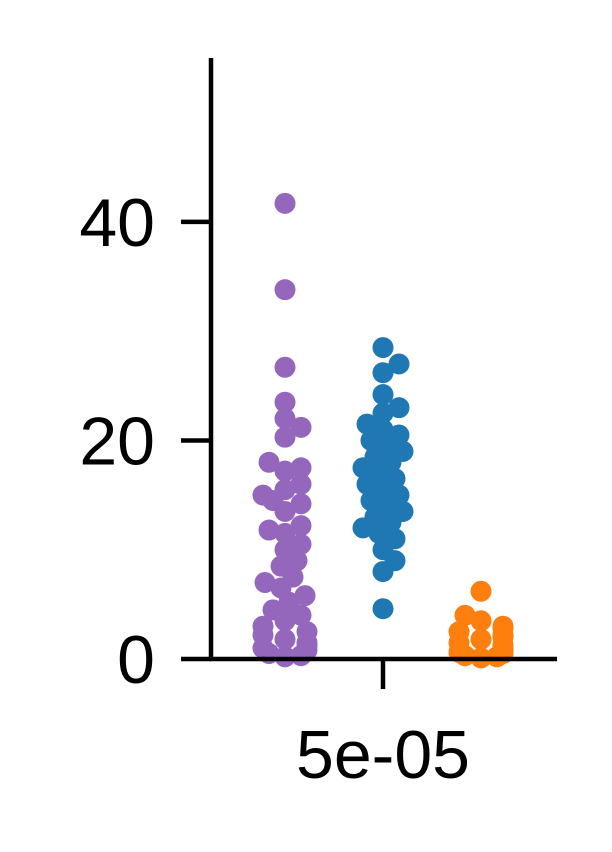 Image resolution: width=612 pixels, height=852 pixels. What do you see at coordinates (383, 755) in the screenshot?
I see `x-tick-label: 5e-05` at bounding box center [383, 755].